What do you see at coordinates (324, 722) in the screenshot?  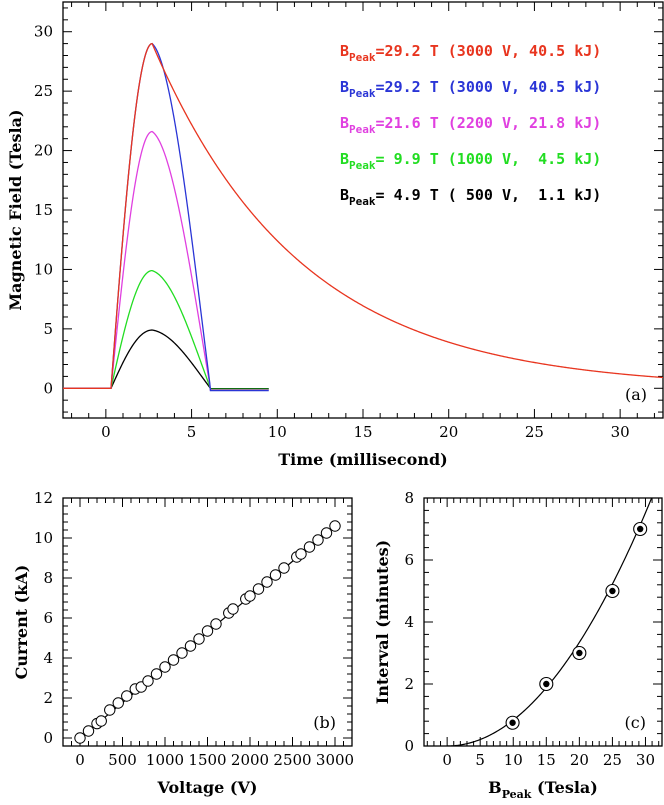 I see `panel-label: (b)` at bounding box center [324, 722].